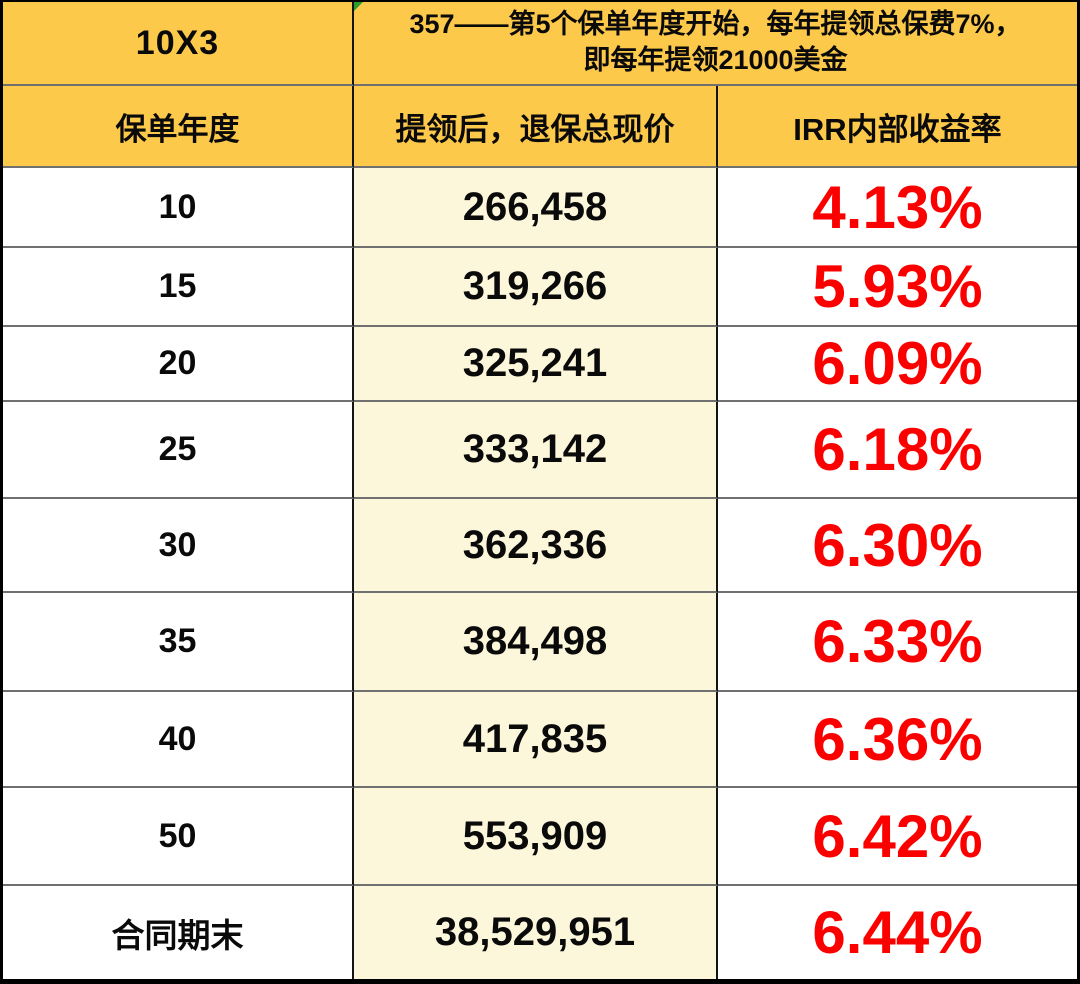  Describe the element at coordinates (536, 642) in the screenshot. I see `surrender-value-cell: 384,498` at that location.